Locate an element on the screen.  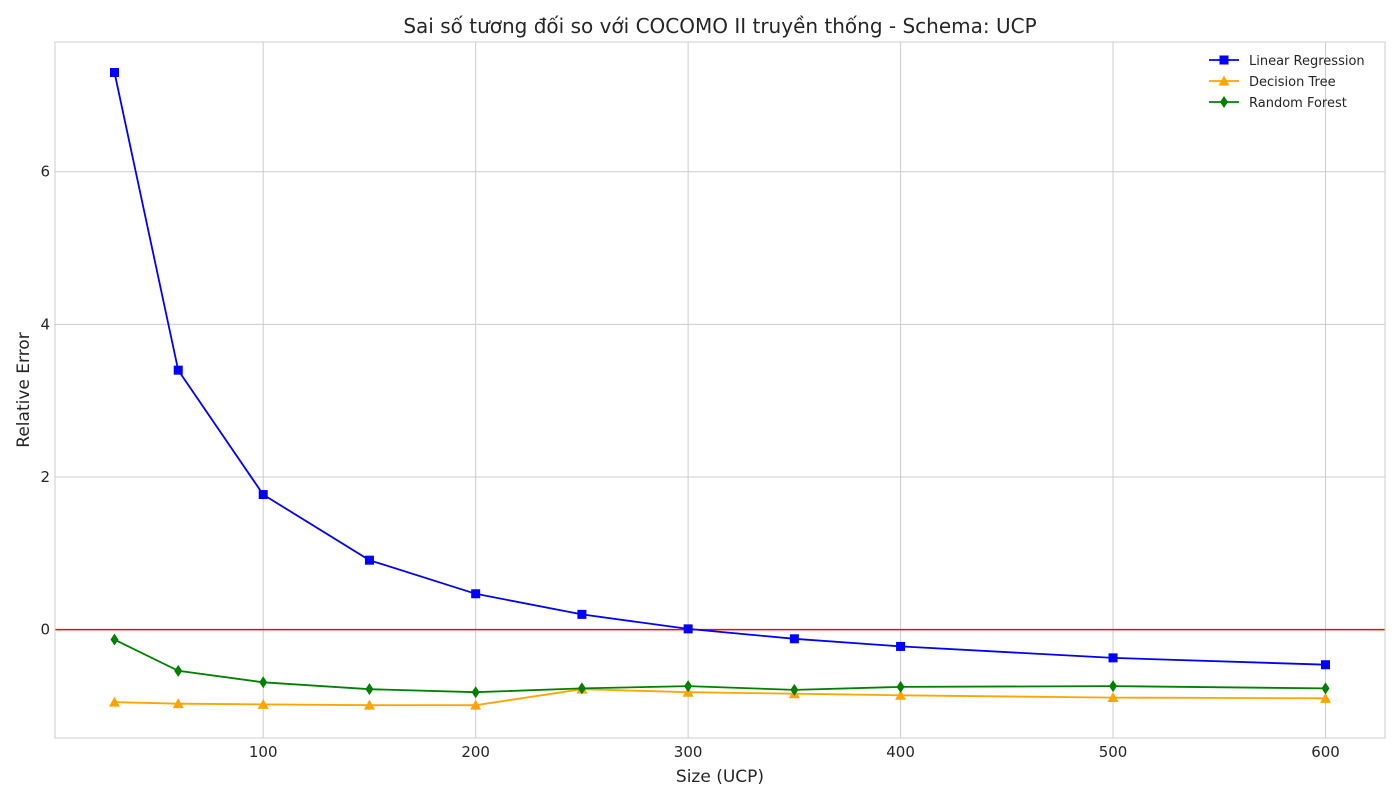
x-tick-label: 600 is located at coordinates (1325, 752).